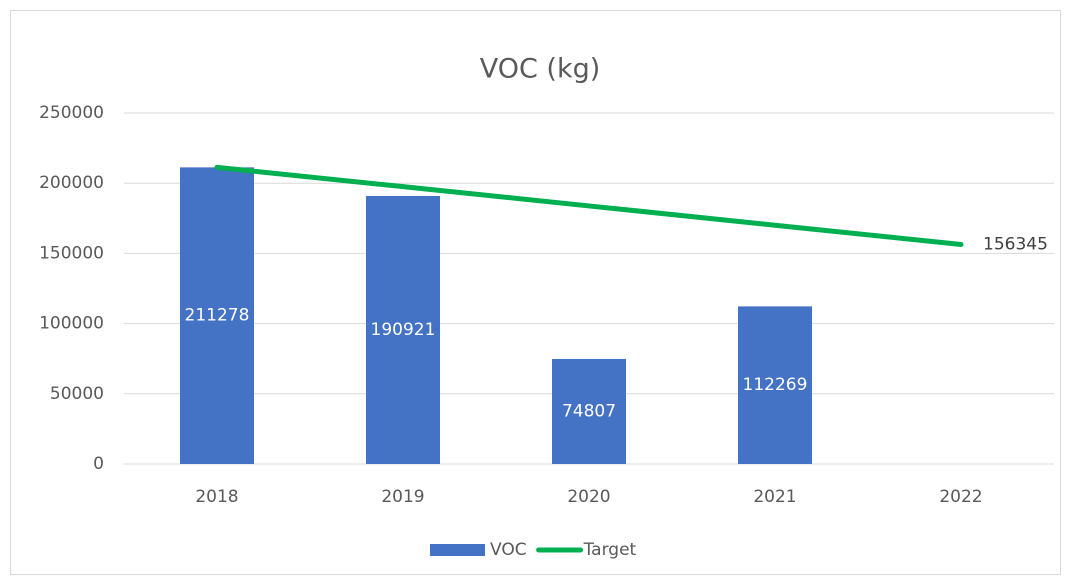 The width and height of the screenshot is (1071, 582). Describe the element at coordinates (77, 394) in the screenshot. I see `y-tick-label: 50000` at that location.